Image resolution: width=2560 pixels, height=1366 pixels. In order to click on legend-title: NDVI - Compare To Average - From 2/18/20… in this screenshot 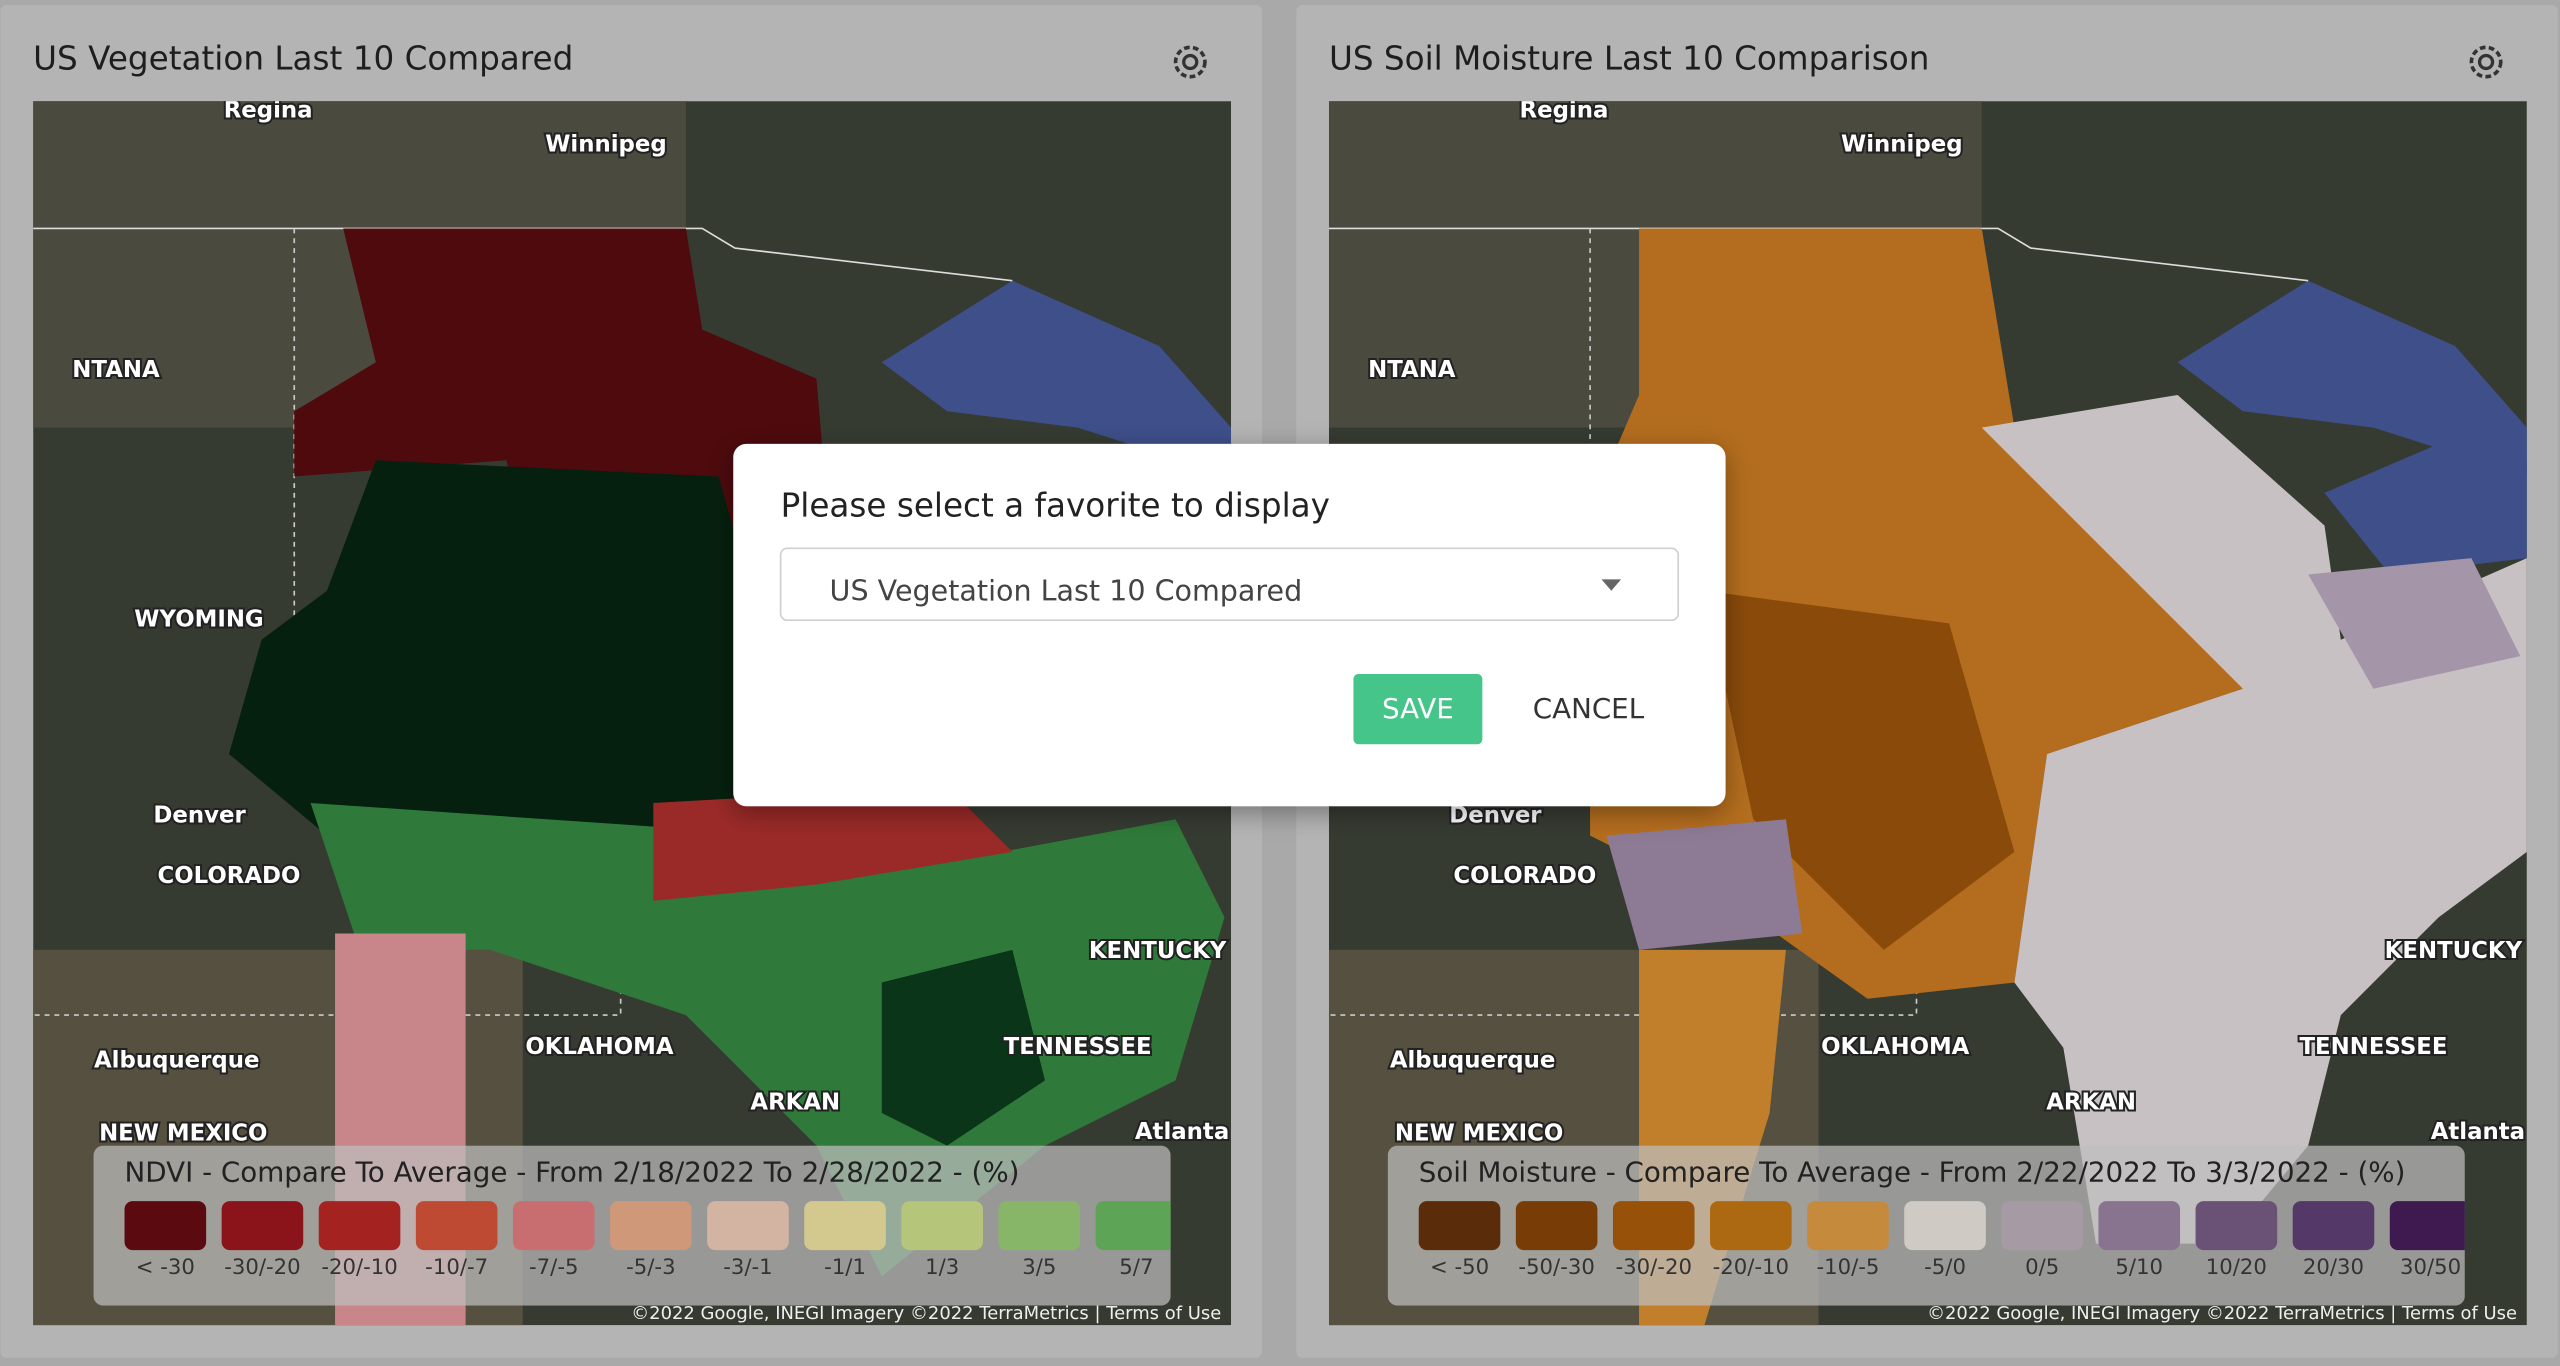, I will do `click(572, 1171)`.